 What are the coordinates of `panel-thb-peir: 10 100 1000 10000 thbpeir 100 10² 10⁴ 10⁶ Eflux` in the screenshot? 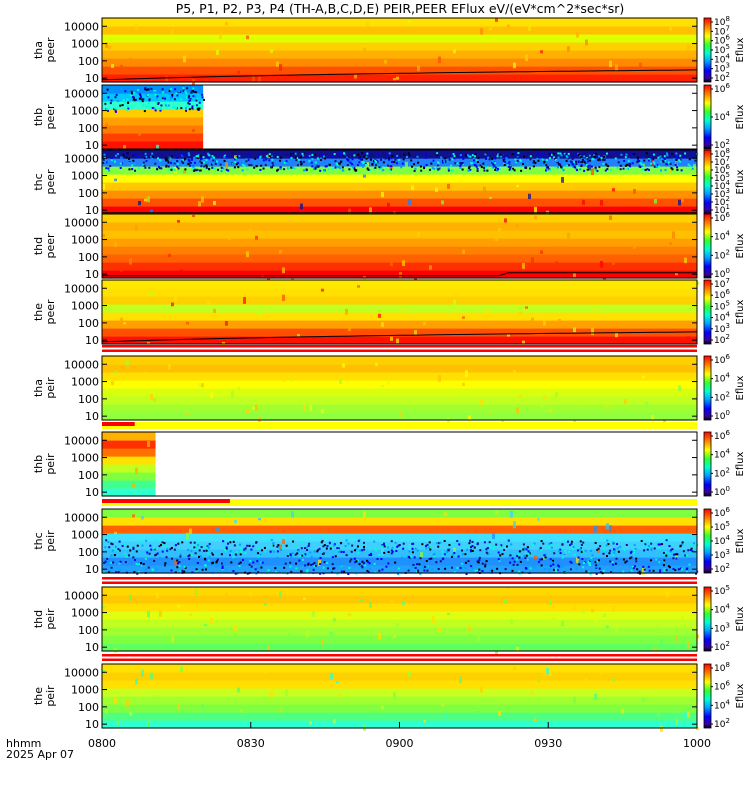 It's located at (389, 464).